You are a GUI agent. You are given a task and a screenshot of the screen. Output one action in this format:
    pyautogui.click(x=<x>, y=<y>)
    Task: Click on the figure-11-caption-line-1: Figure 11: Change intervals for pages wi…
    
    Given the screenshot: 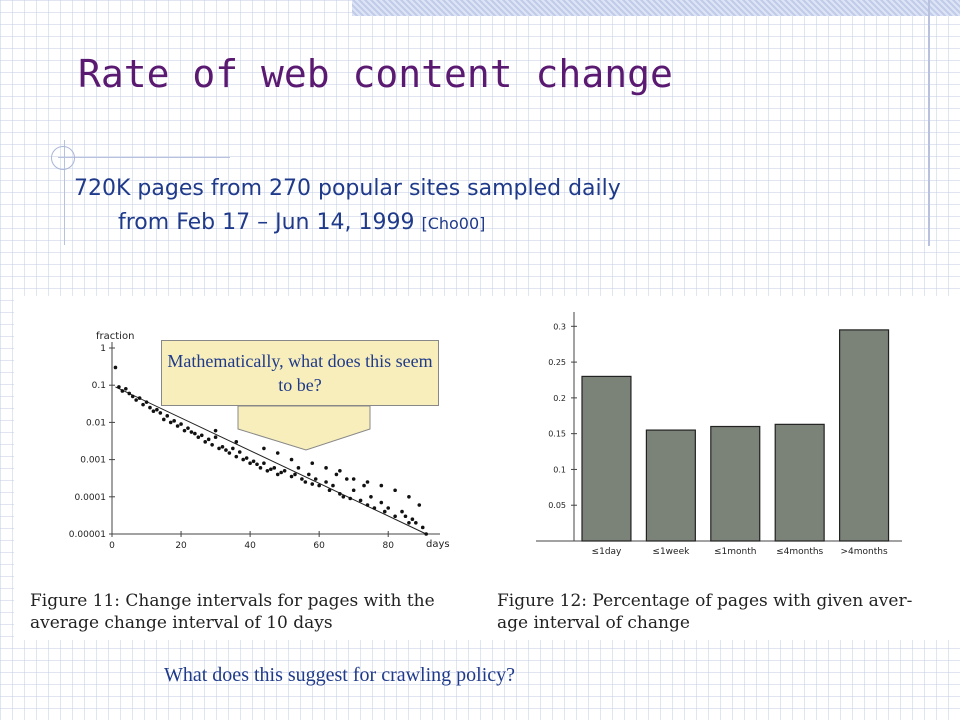 What is the action you would take?
    pyautogui.click(x=232, y=601)
    